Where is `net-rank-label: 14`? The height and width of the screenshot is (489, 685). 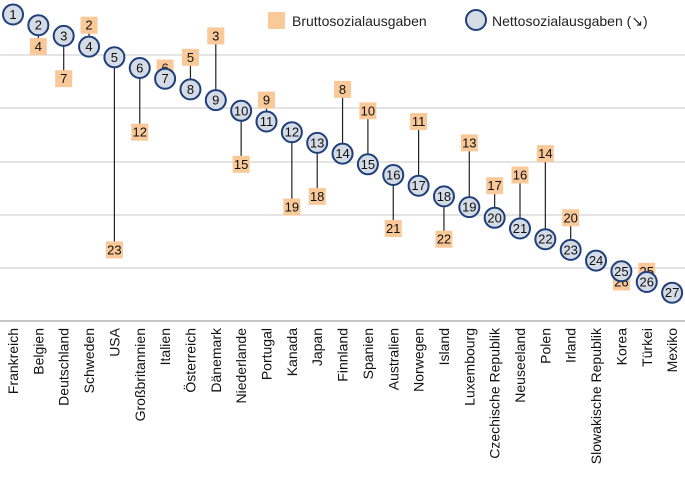 net-rank-label: 14 is located at coordinates (342, 153).